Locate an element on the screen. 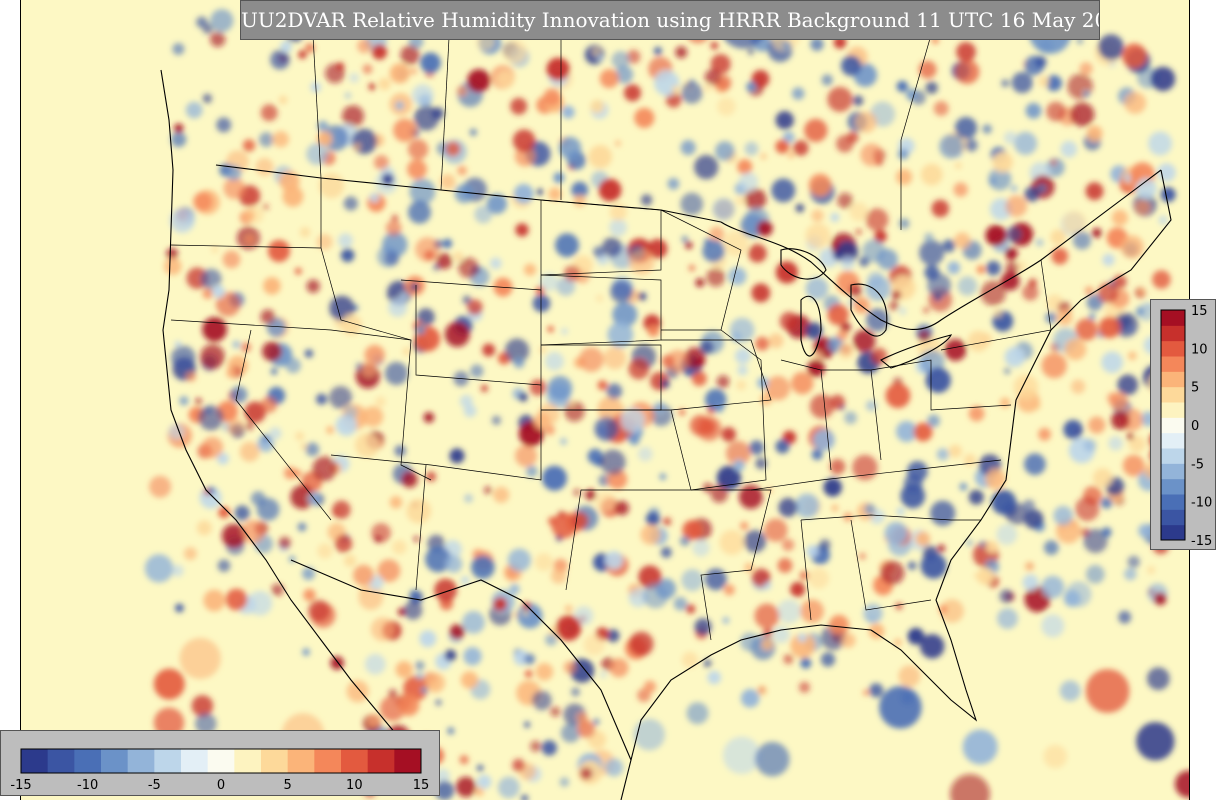 The width and height of the screenshot is (1216, 801). colorbar-vertical-ticks: 15 10 5 0 -5 -10 -15 is located at coordinates (1201, 426).